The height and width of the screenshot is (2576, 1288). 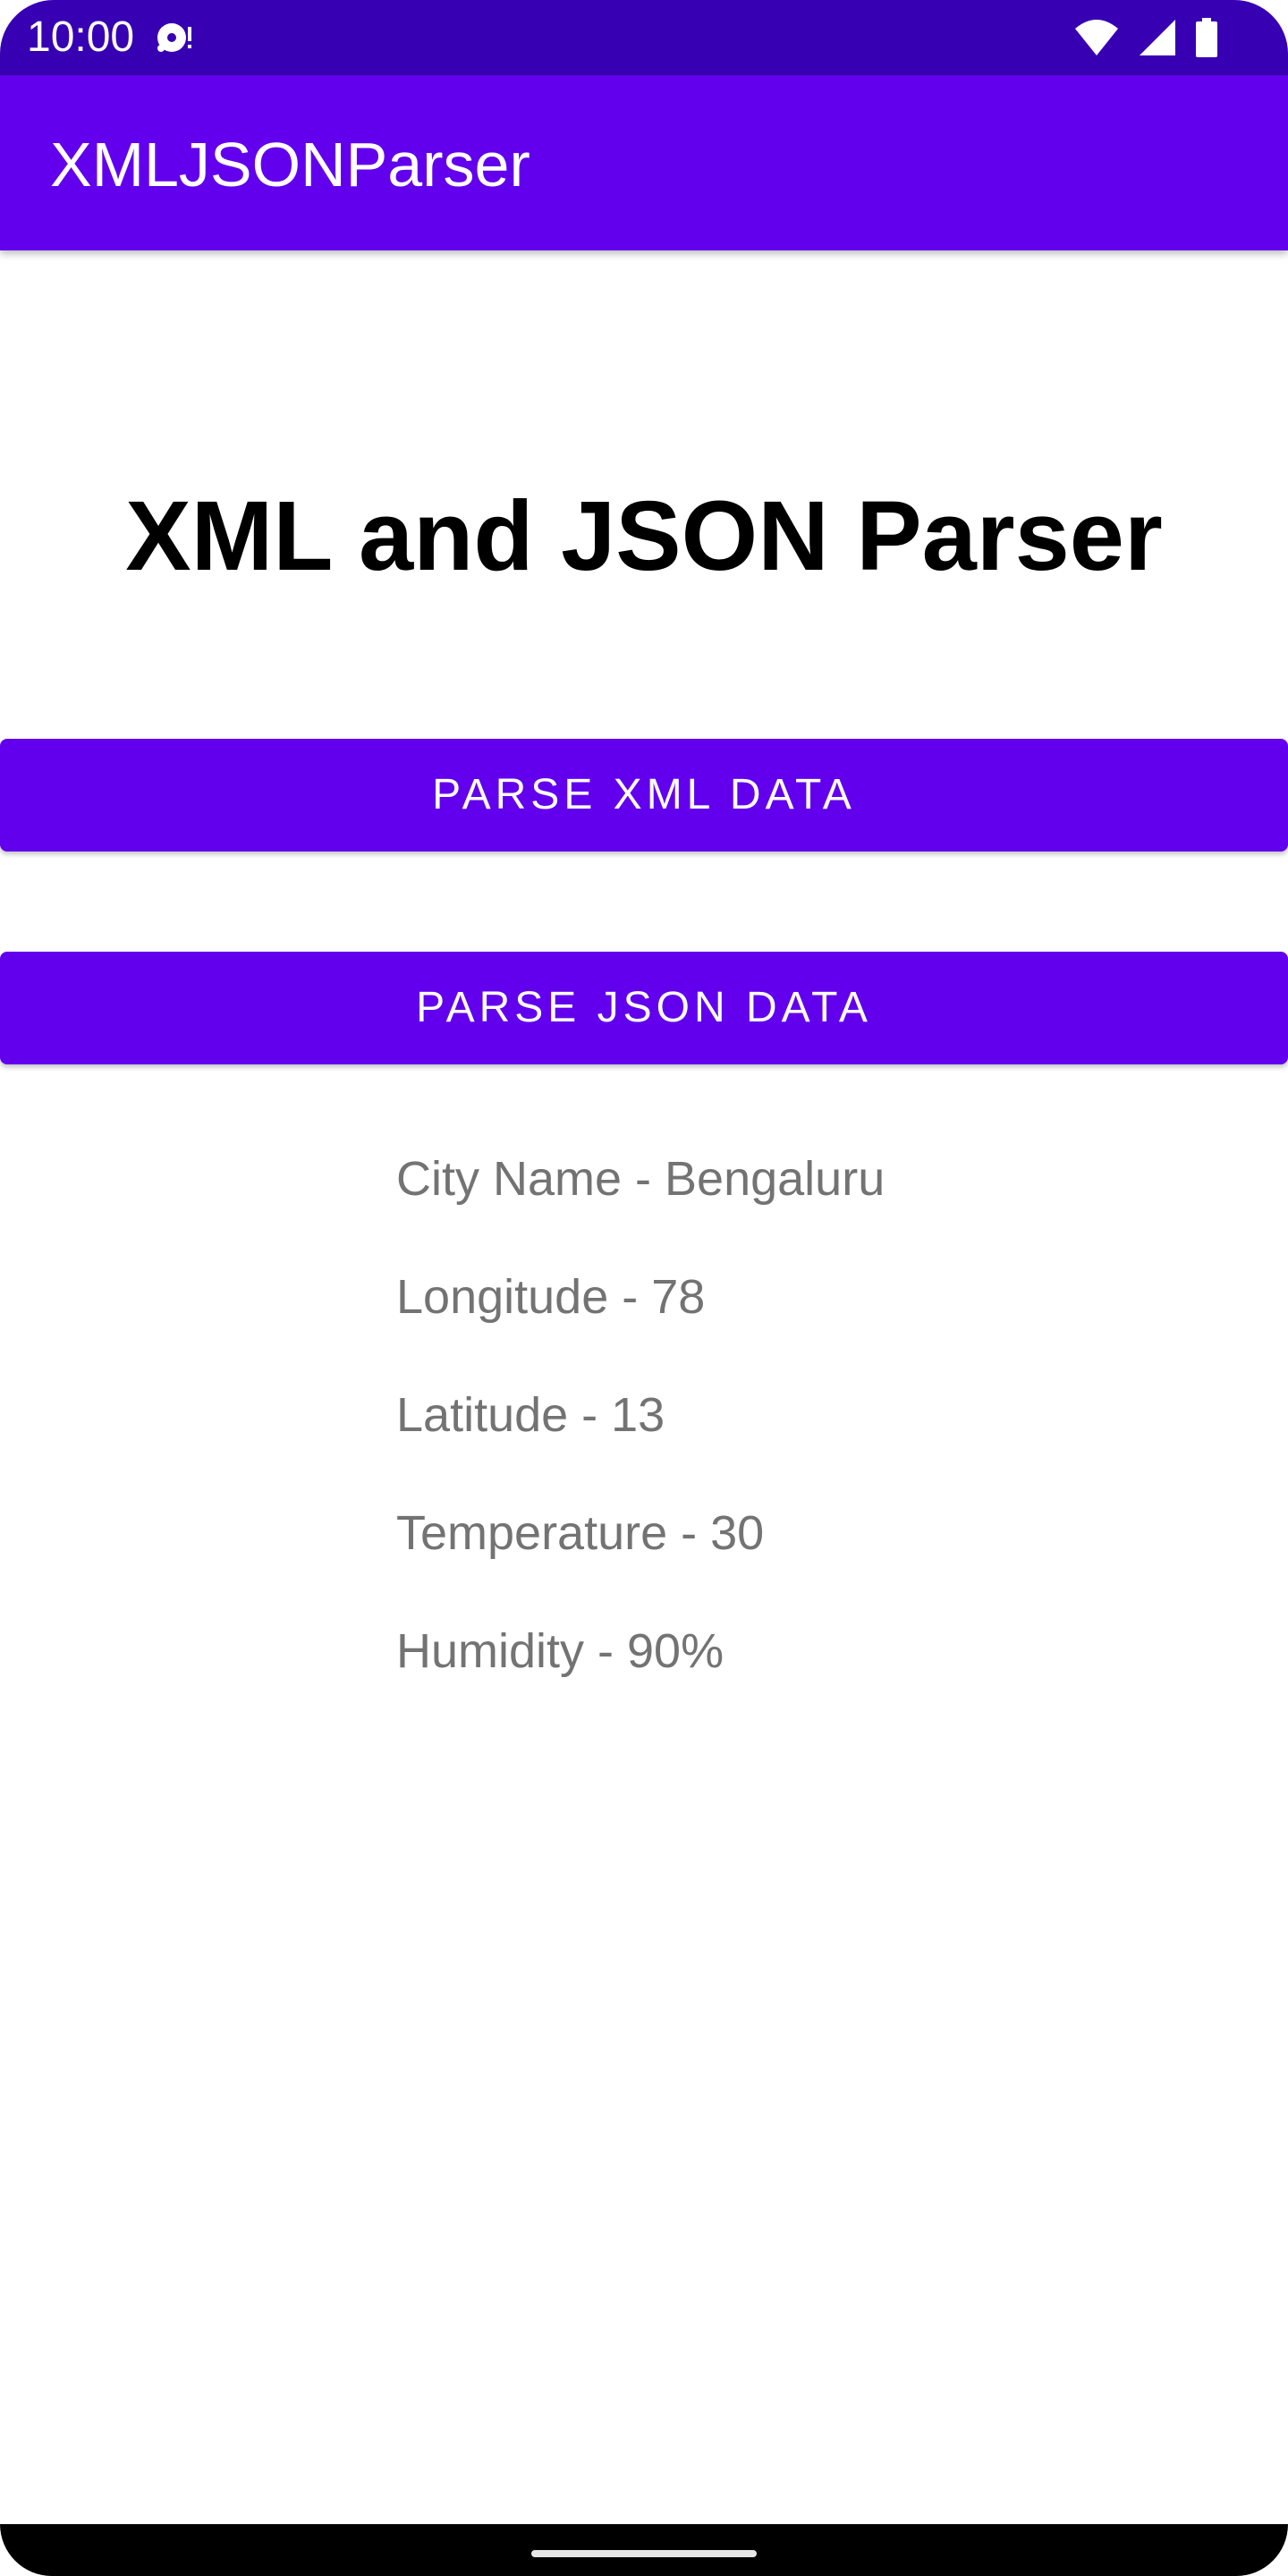 What do you see at coordinates (644, 2553) in the screenshot?
I see `home-gesture-handle` at bounding box center [644, 2553].